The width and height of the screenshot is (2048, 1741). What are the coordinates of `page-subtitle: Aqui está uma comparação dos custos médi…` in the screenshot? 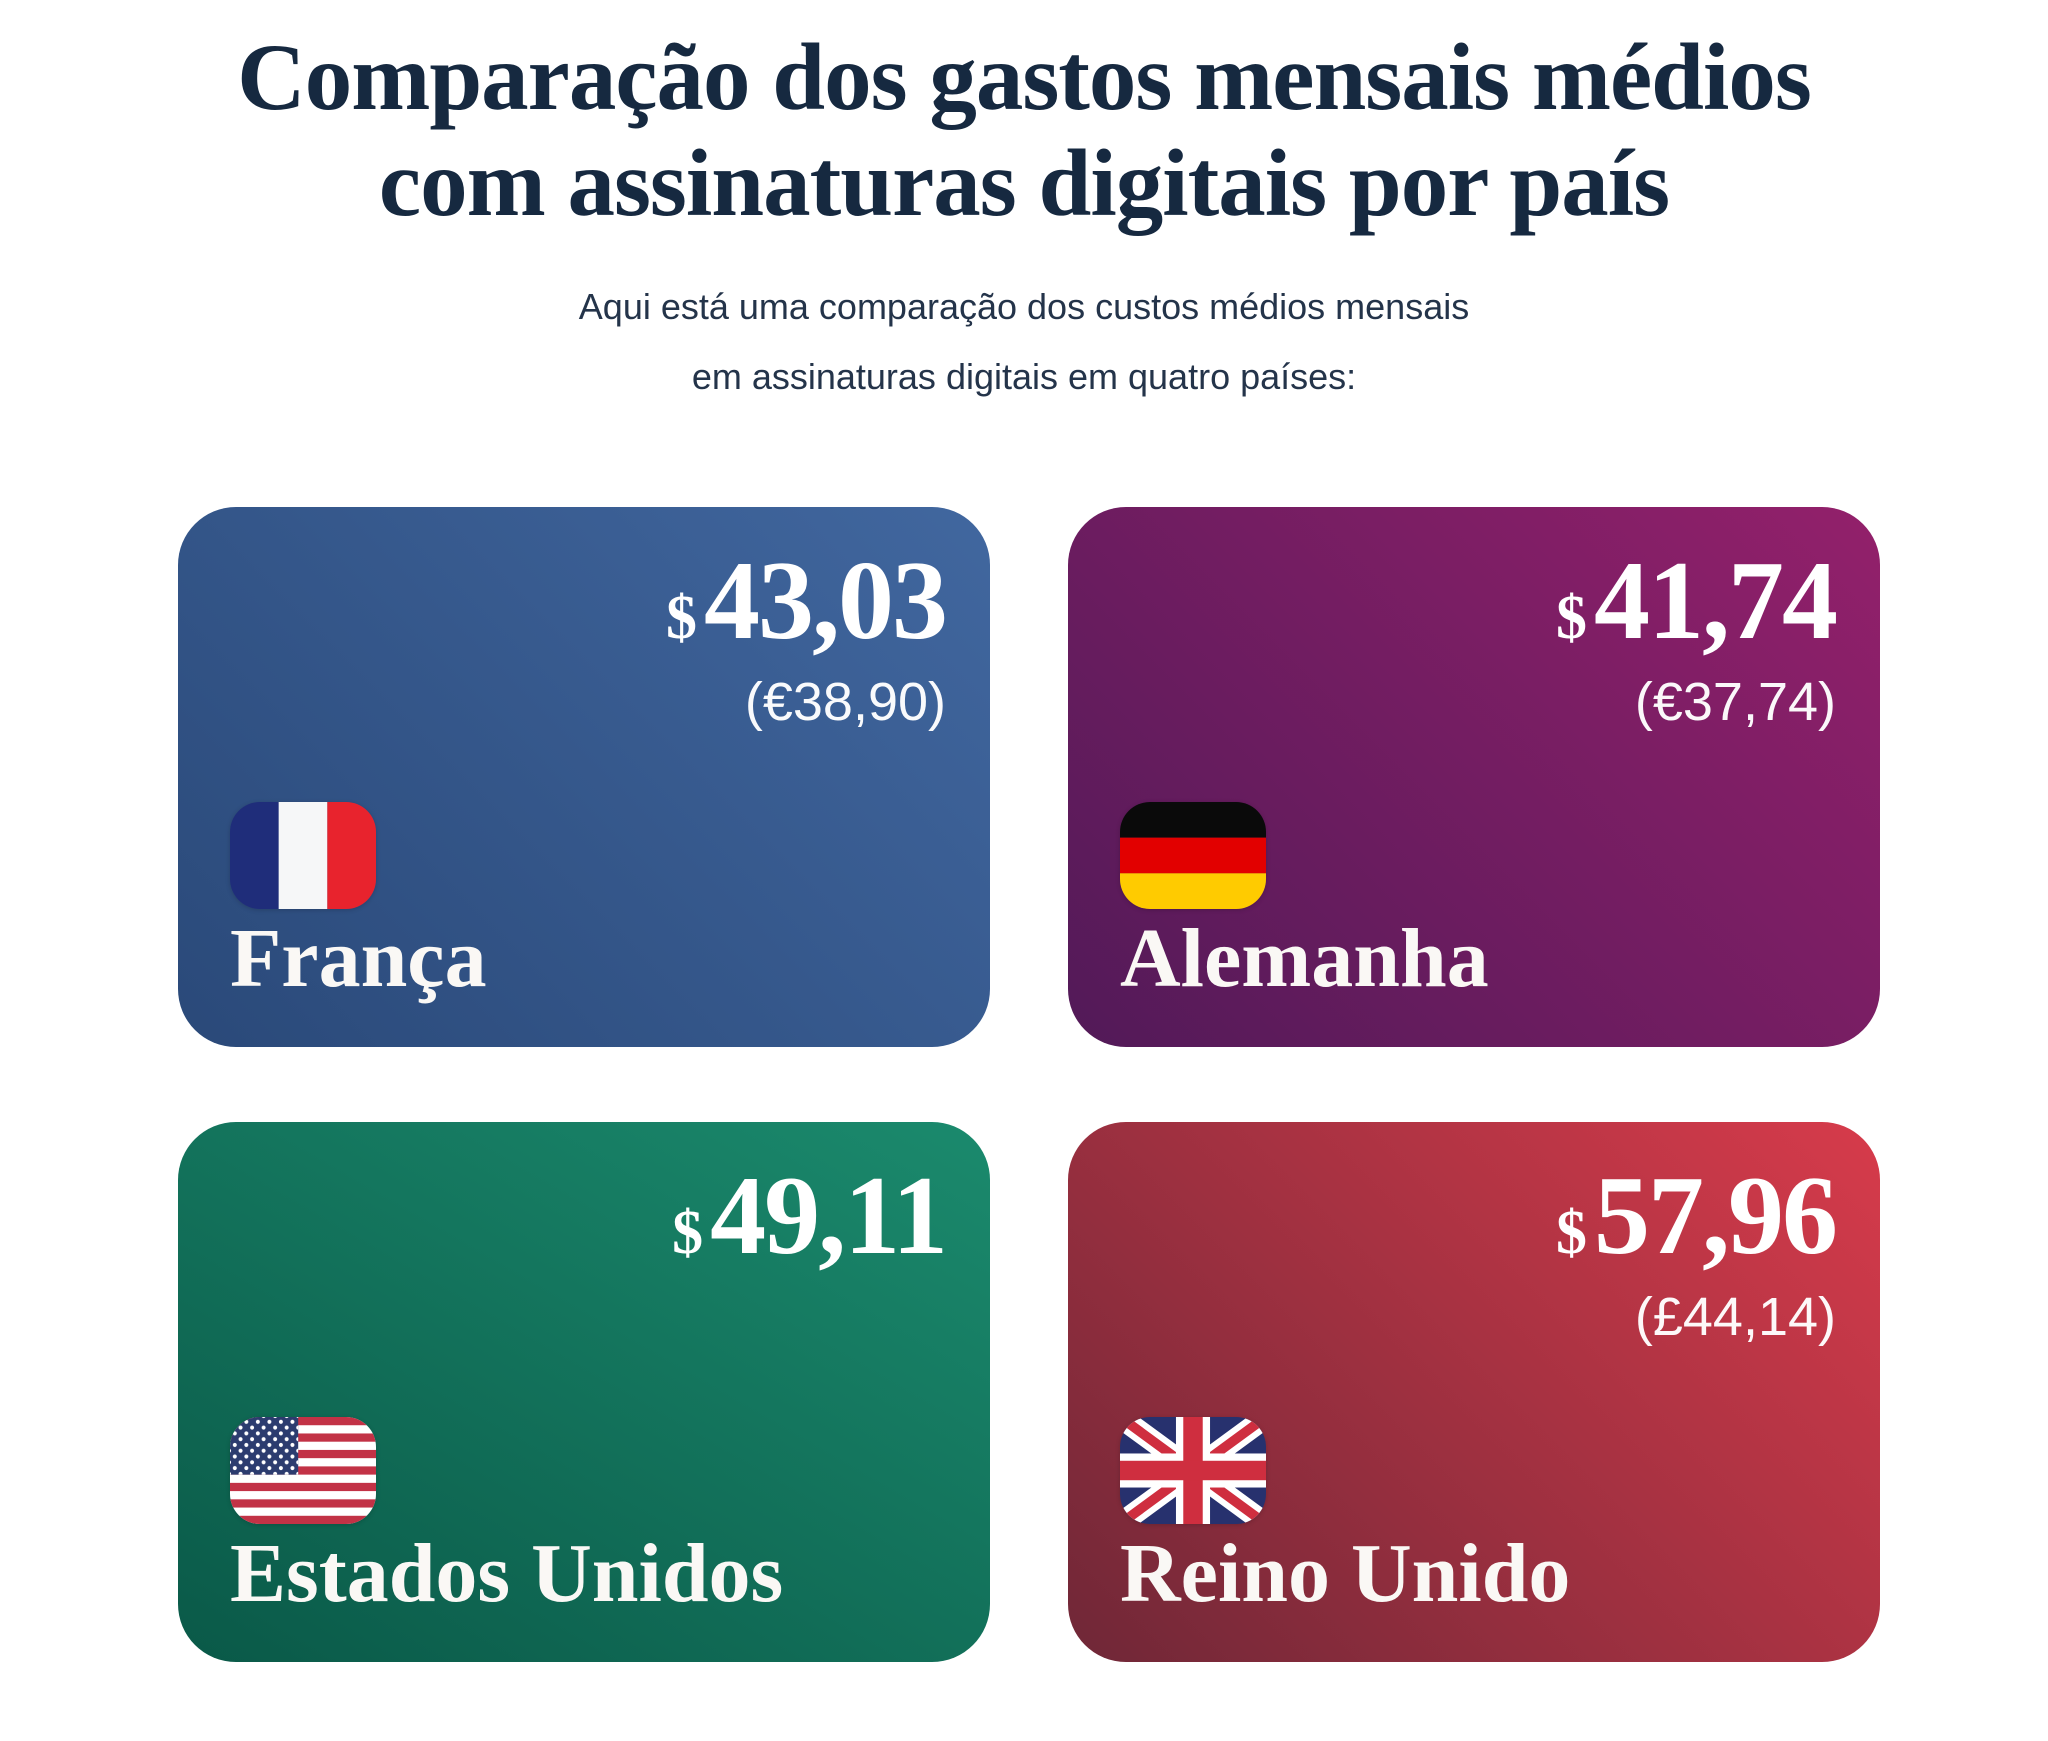 It's located at (1024, 342).